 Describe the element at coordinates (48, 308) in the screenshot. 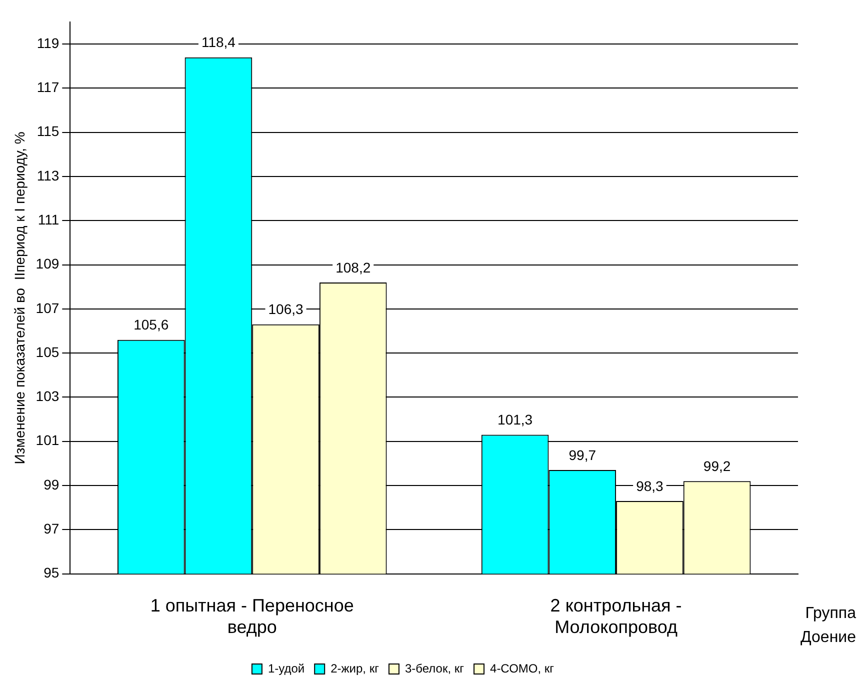

I see `y-tick-label: 107` at that location.